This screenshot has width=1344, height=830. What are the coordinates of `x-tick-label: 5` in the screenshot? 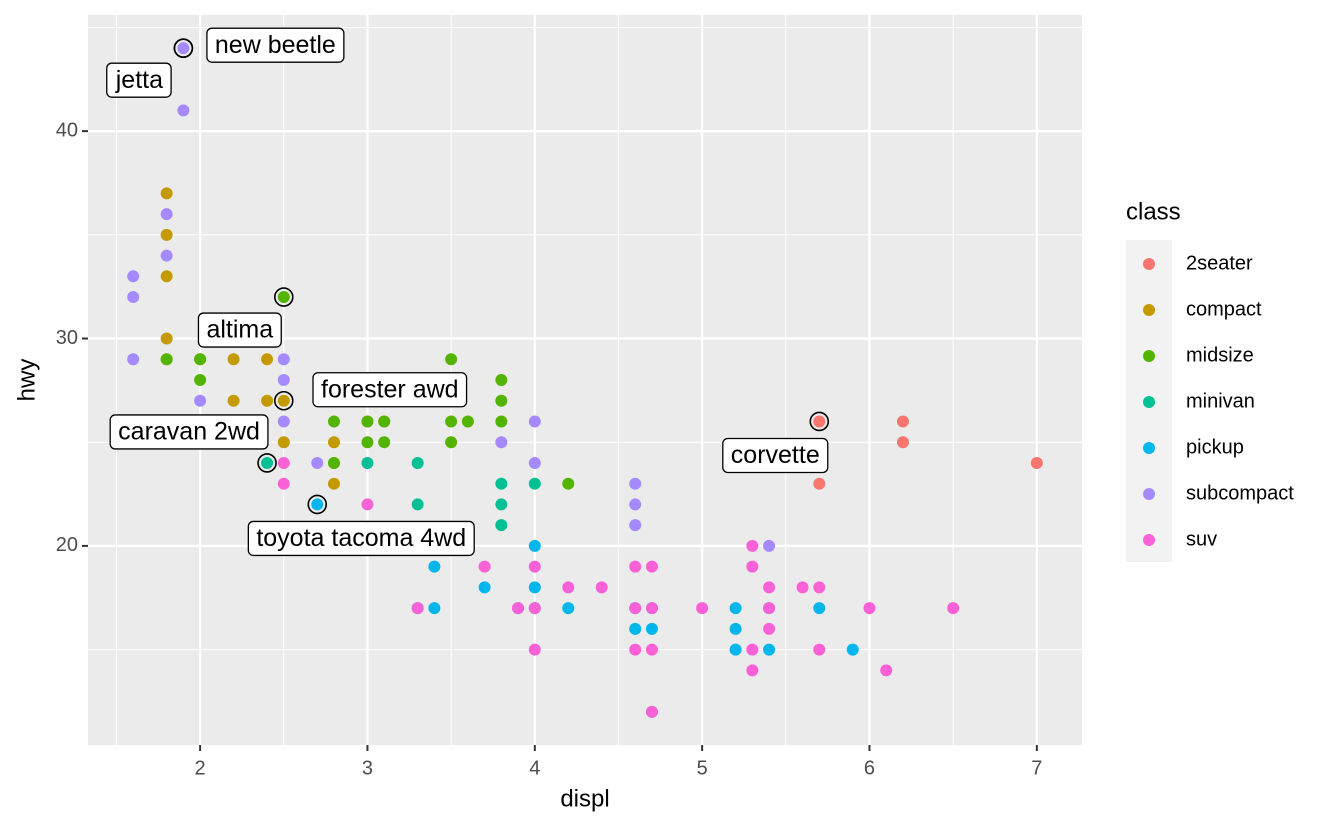 It's located at (702, 768).